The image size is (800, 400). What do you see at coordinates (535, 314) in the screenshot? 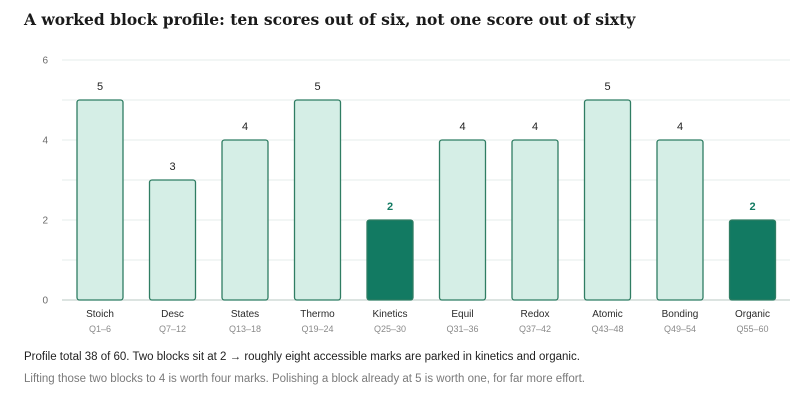
I see `x-category-label: Redox` at bounding box center [535, 314].